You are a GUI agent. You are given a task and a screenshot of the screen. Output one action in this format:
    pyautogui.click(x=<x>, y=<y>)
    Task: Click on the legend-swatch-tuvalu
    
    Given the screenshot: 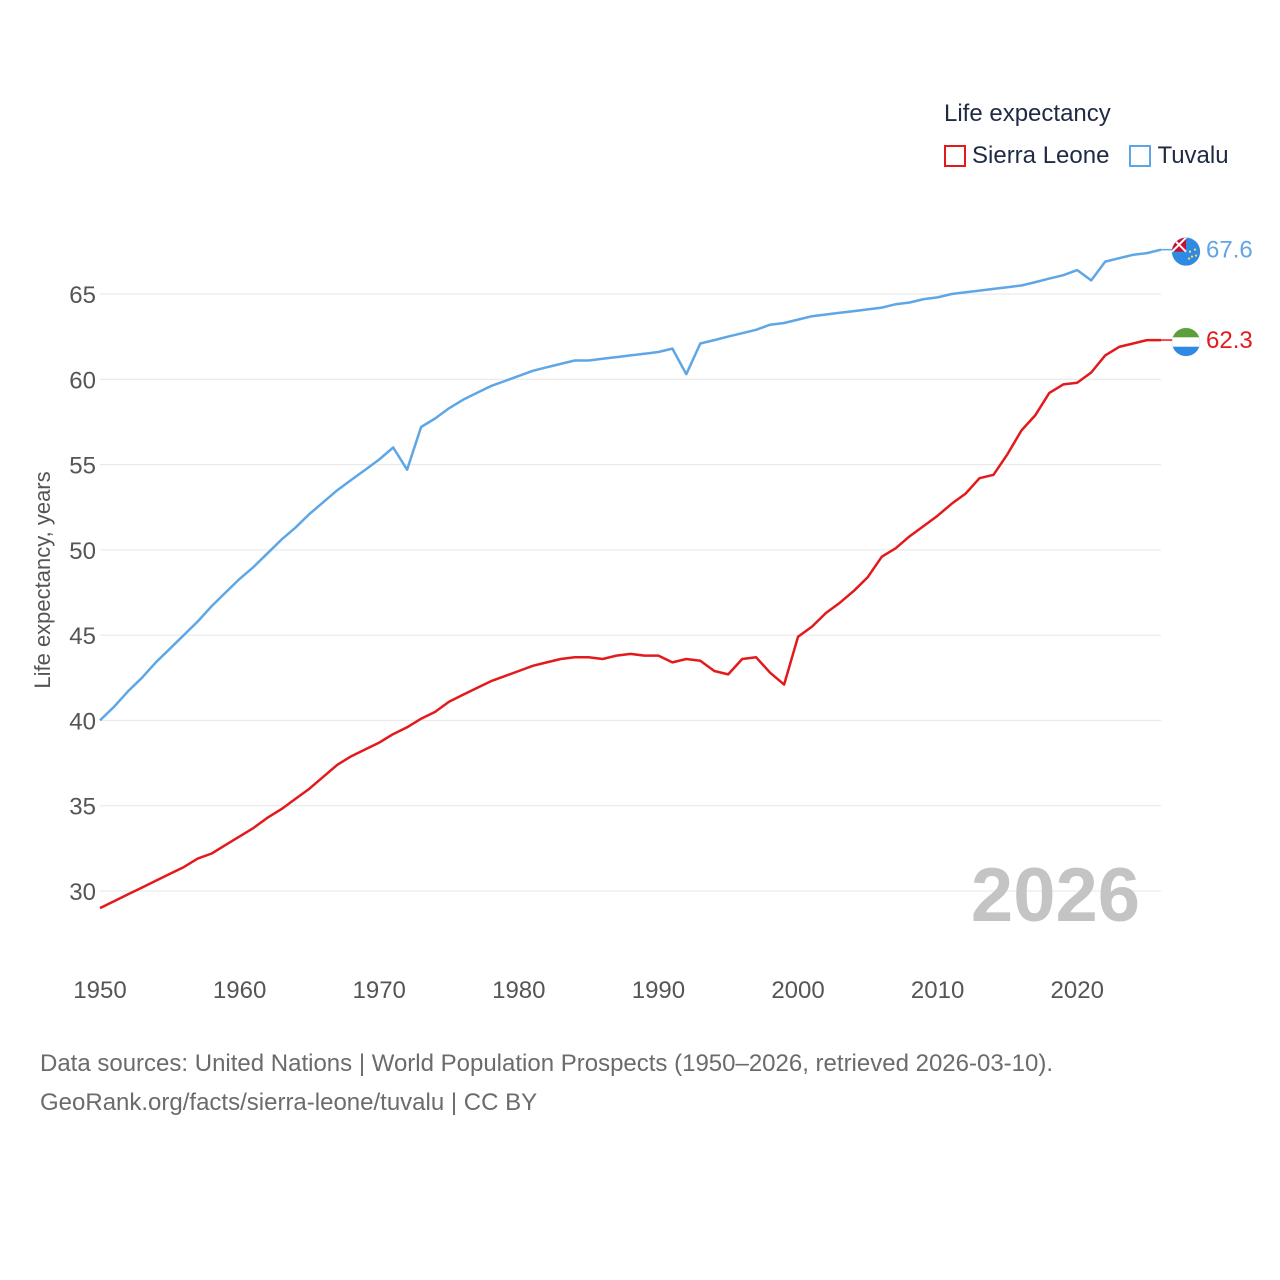 What is the action you would take?
    pyautogui.click(x=1140, y=156)
    